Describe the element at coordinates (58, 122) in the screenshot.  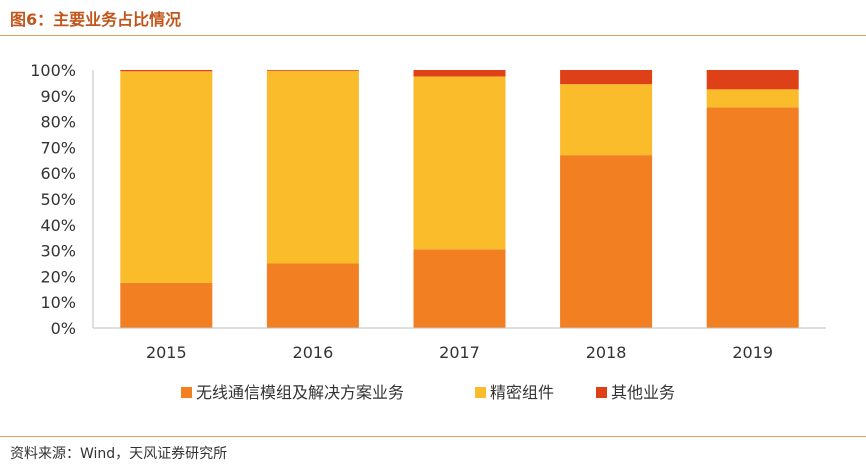
I see `y-tick-label: 80%` at that location.